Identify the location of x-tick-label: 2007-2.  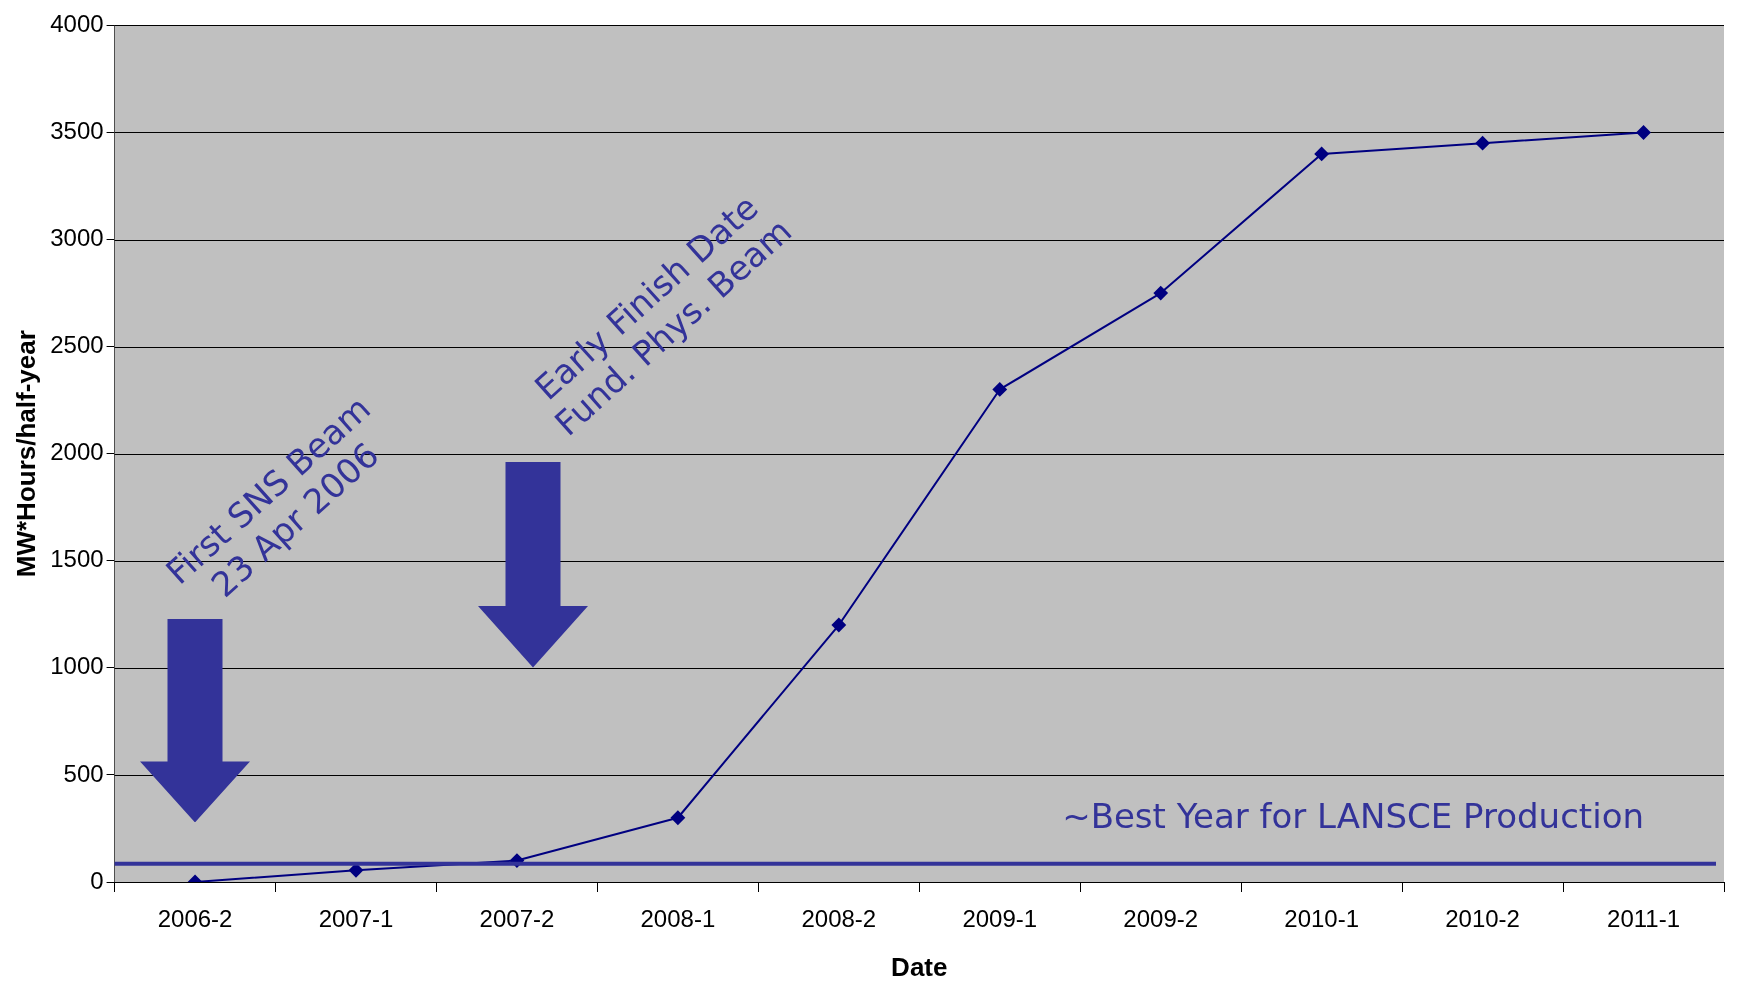
(517, 919).